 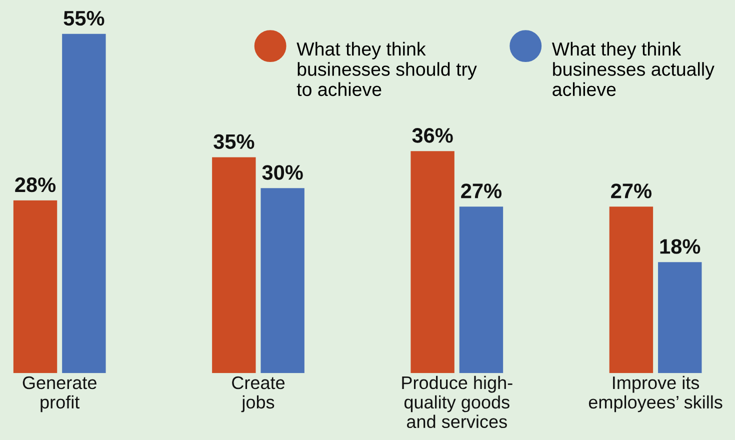 What do you see at coordinates (35, 184) in the screenshot?
I see `data-label: 28%` at bounding box center [35, 184].